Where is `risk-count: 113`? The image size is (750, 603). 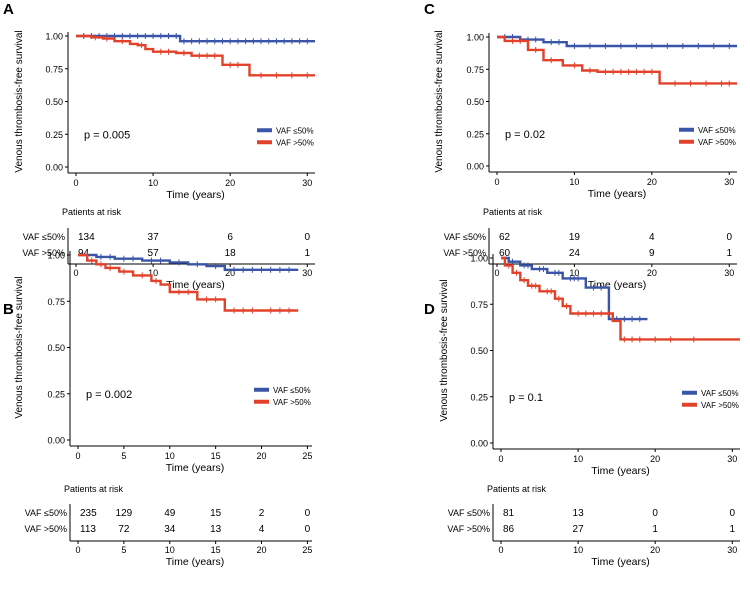
risk-count: 113 is located at coordinates (88, 529).